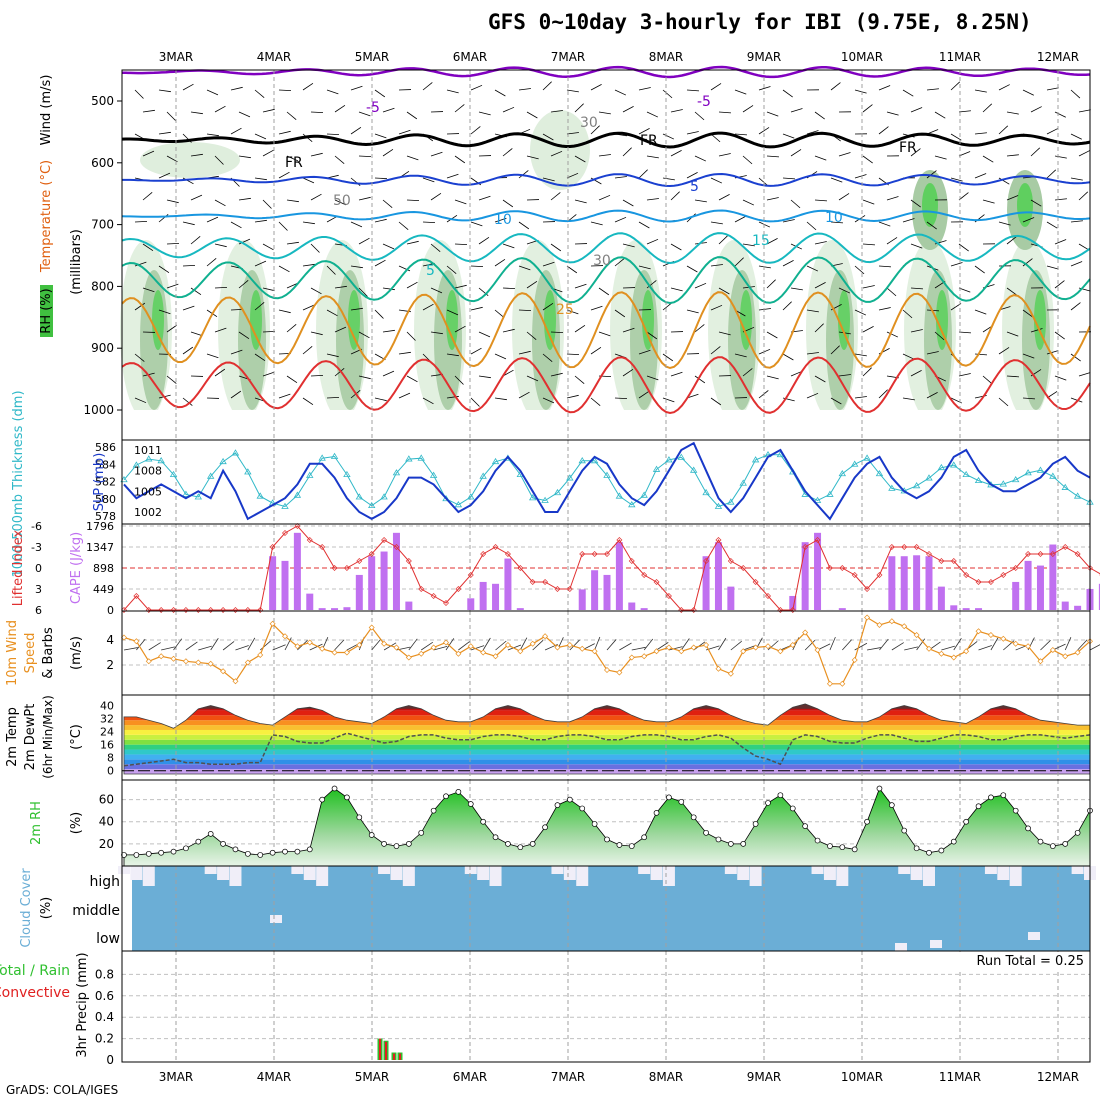 This screenshot has width=1100, height=1100. Describe the element at coordinates (607, 827) in the screenshot. I see `rh-area` at that location.